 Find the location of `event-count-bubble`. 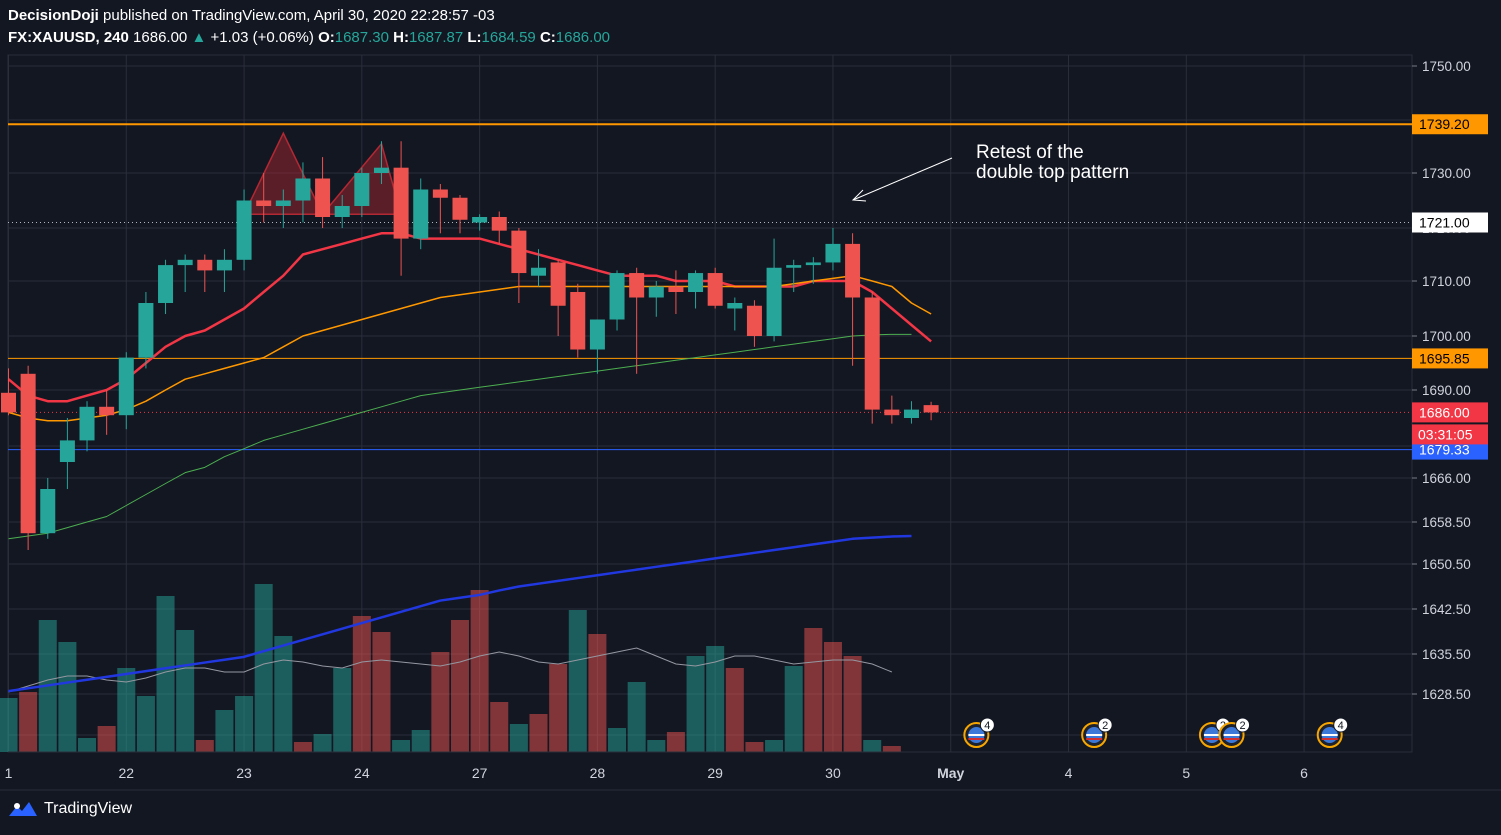

event-count-bubble is located at coordinates (1105, 725).